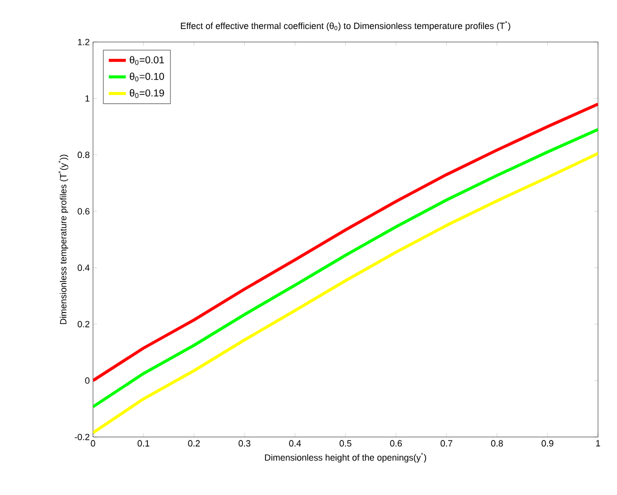 The height and width of the screenshot is (495, 617). Describe the element at coordinates (194, 443) in the screenshot. I see `x-tick-label: 0.2` at that location.